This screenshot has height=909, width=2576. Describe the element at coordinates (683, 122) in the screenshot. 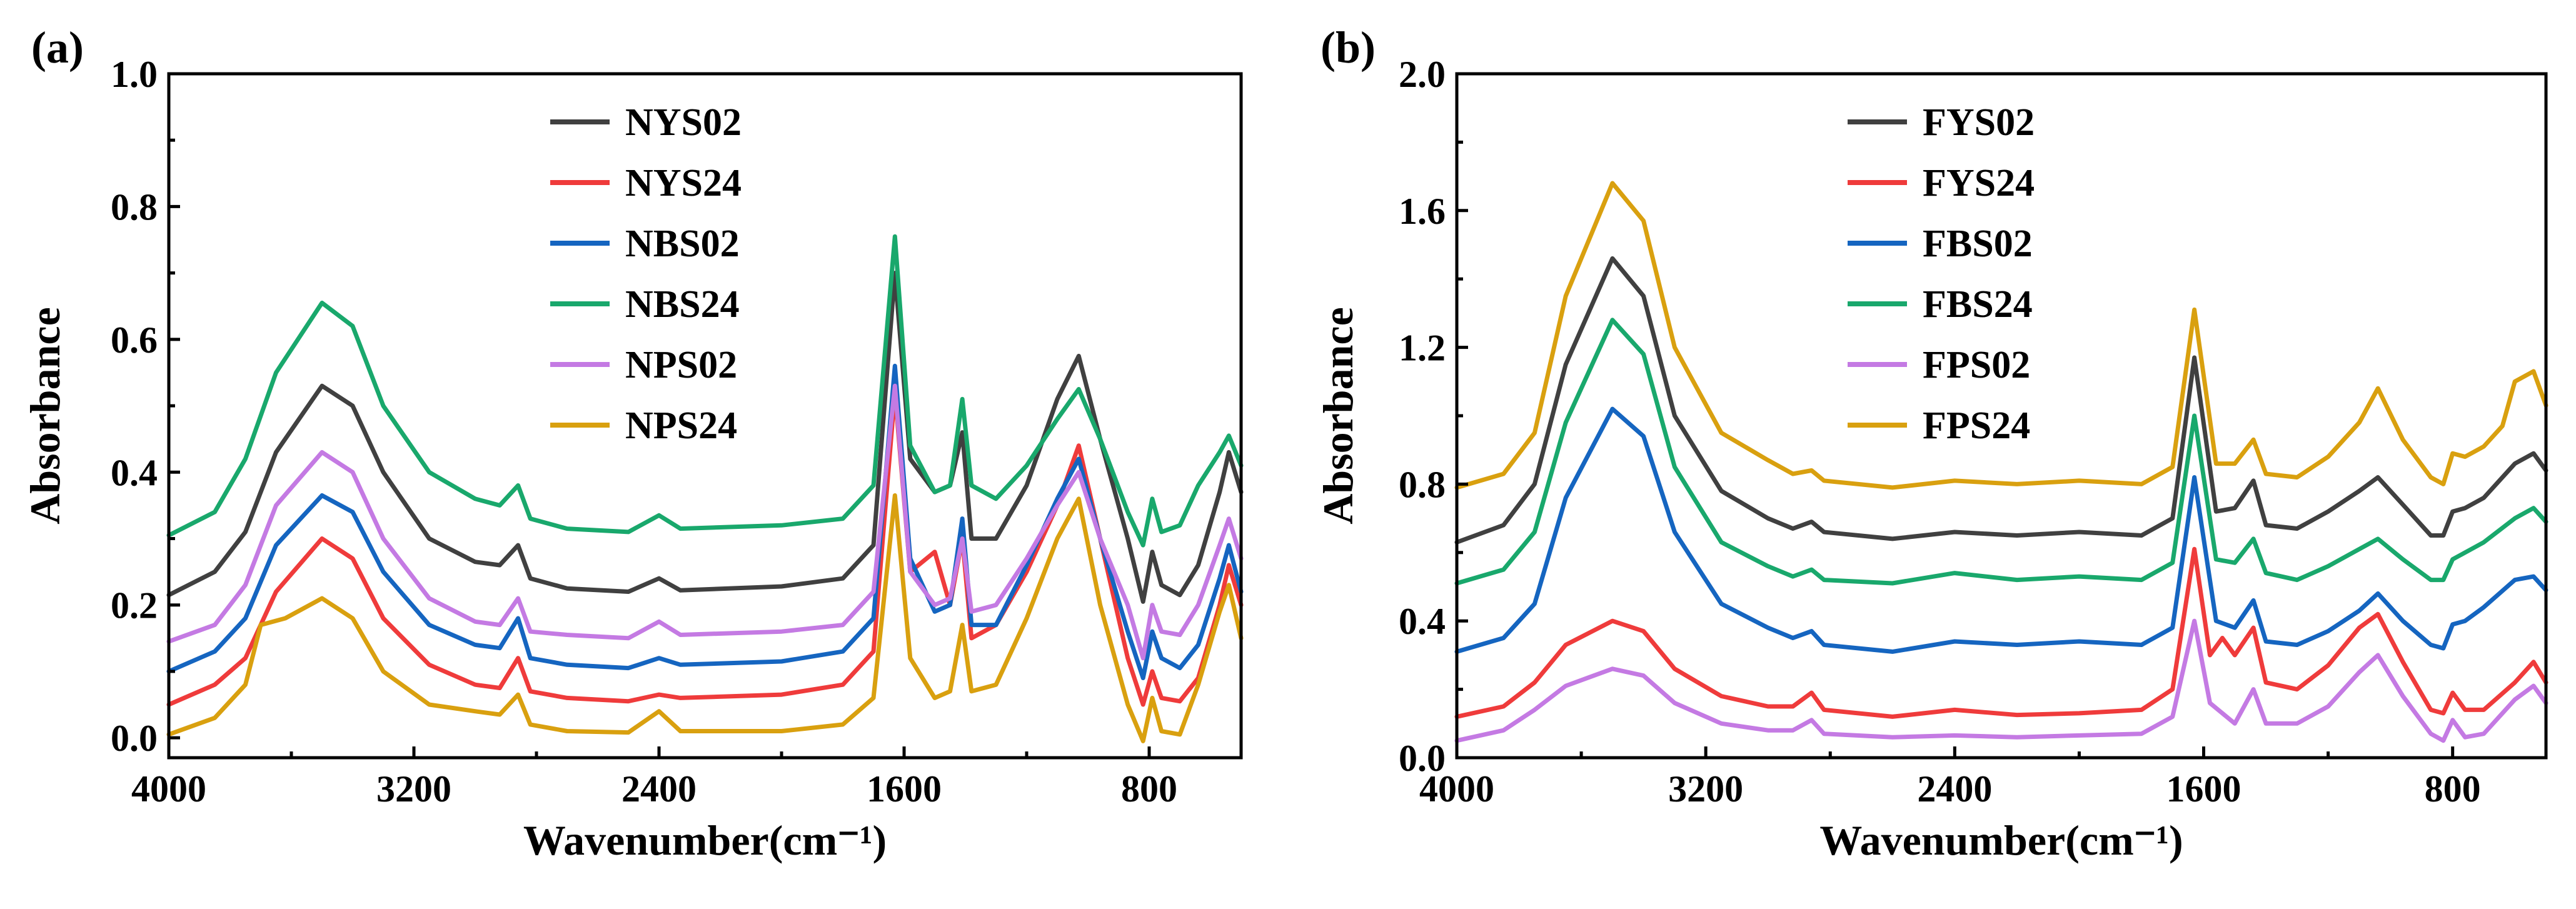

I see `legend-label: NYS02` at that location.